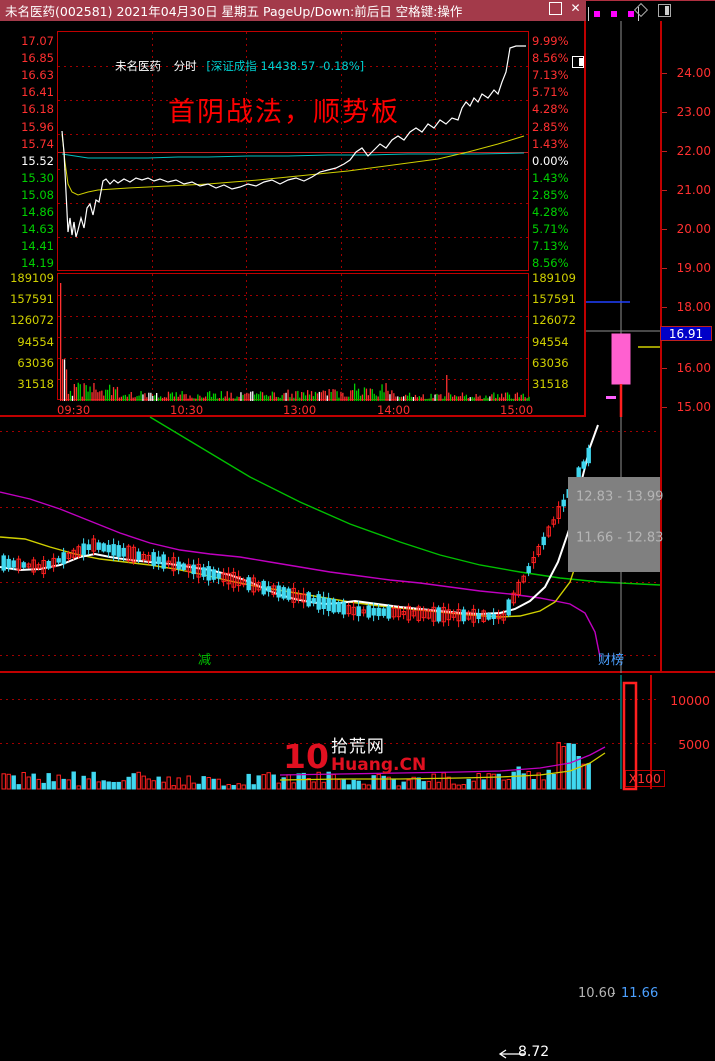  Describe the element at coordinates (575, 8) in the screenshot. I see `close-window-button: ✕` at that location.